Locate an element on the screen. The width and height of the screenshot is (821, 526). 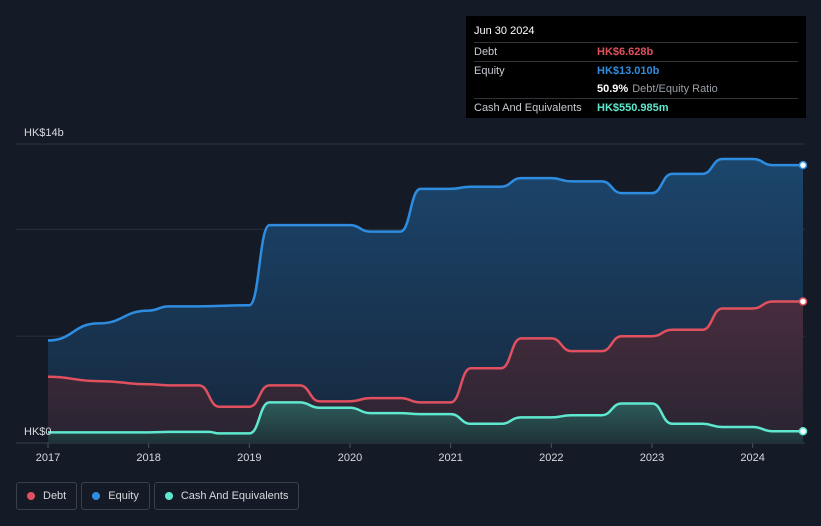
debt-dot-icon is located at coordinates (31, 496).